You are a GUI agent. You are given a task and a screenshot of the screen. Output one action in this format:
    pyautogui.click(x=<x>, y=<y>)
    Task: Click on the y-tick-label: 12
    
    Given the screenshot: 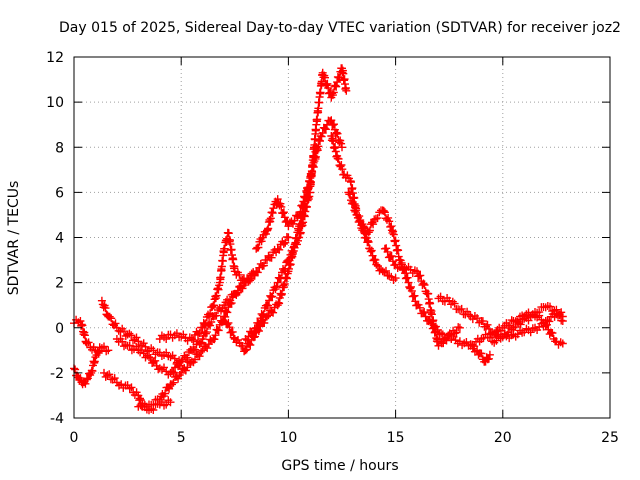 What is the action you would take?
    pyautogui.click(x=55, y=58)
    